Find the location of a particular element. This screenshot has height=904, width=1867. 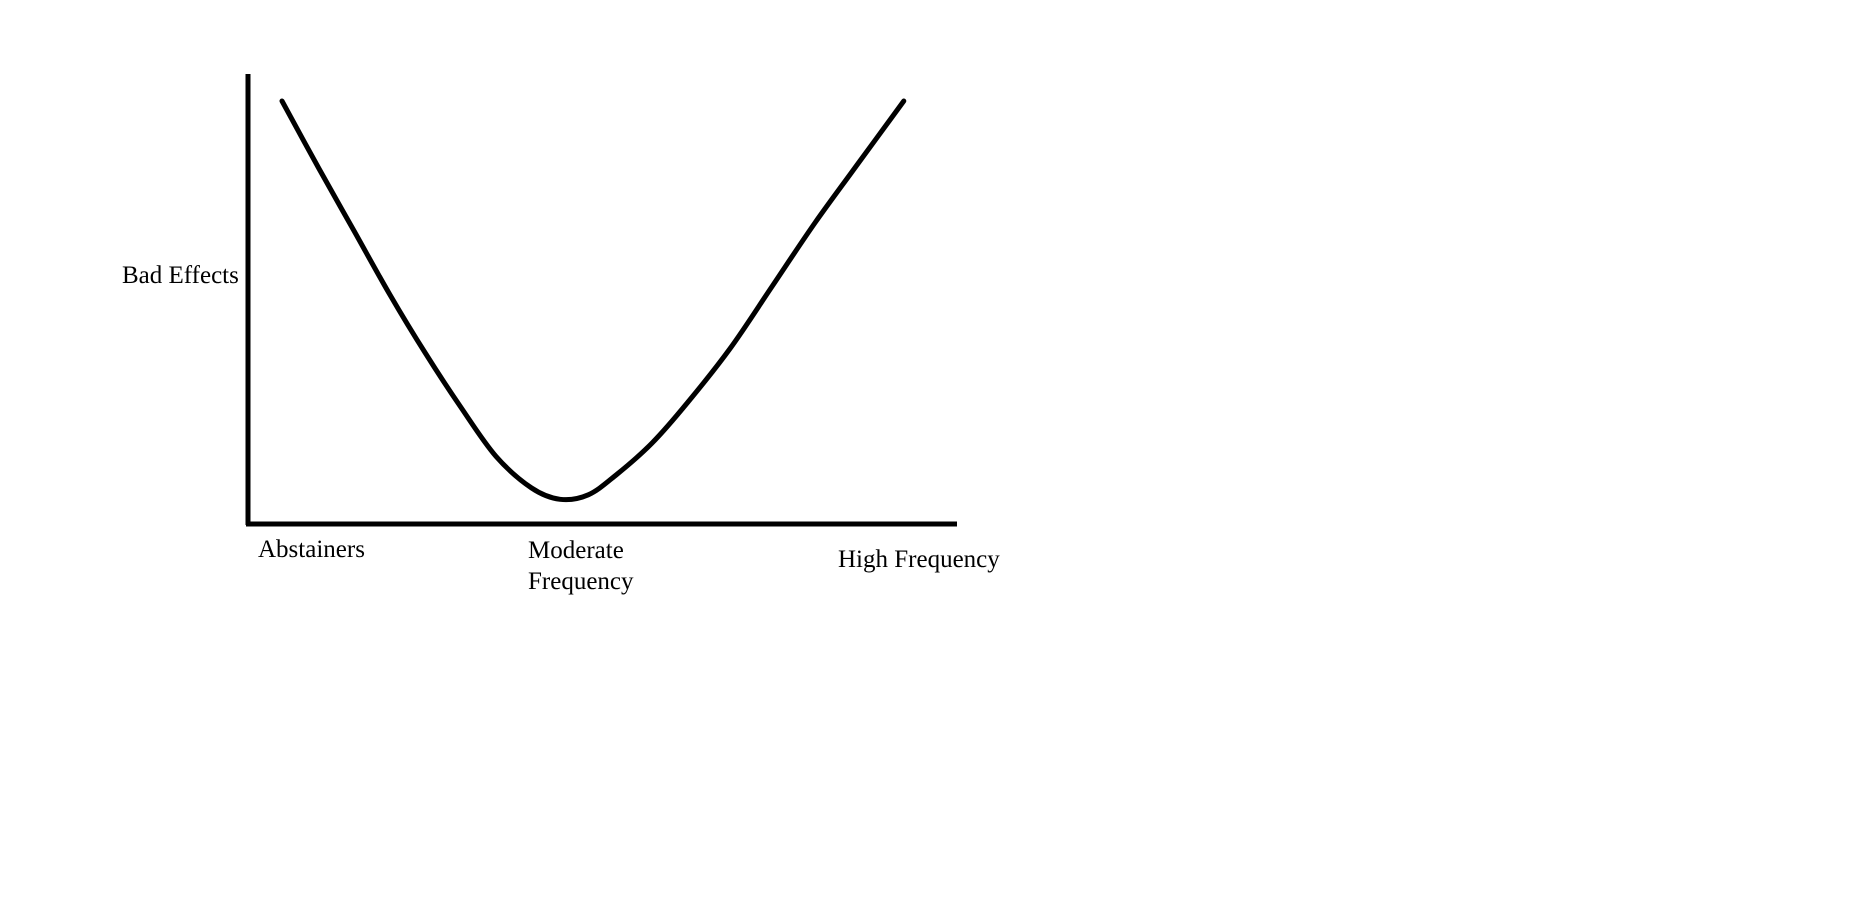

x-tick-label-line: Moderate is located at coordinates (576, 550).